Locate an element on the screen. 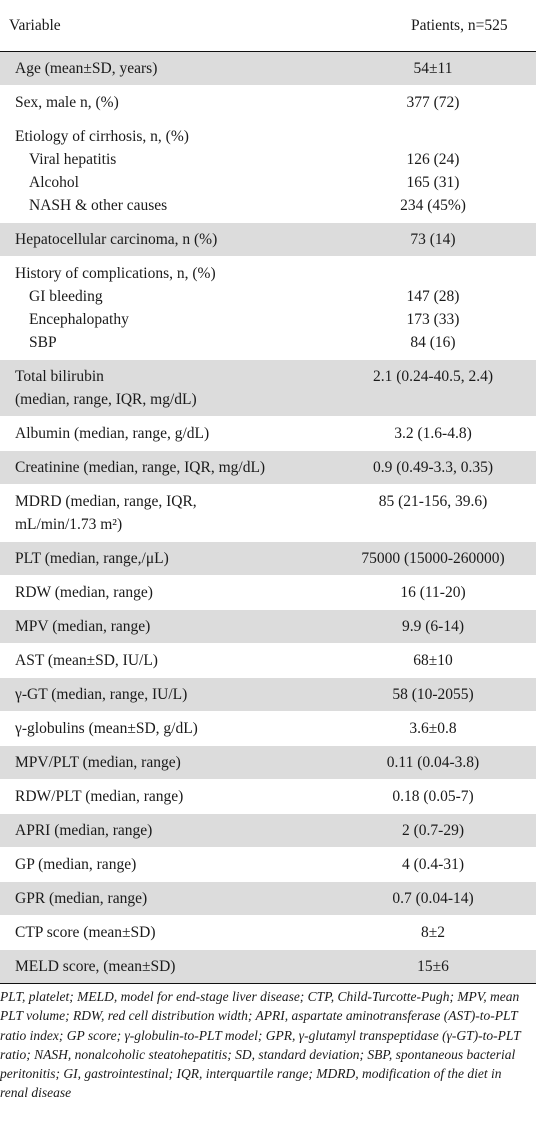 This screenshot has height=1126, width=536. row-value: 73 (14) is located at coordinates (433, 239).